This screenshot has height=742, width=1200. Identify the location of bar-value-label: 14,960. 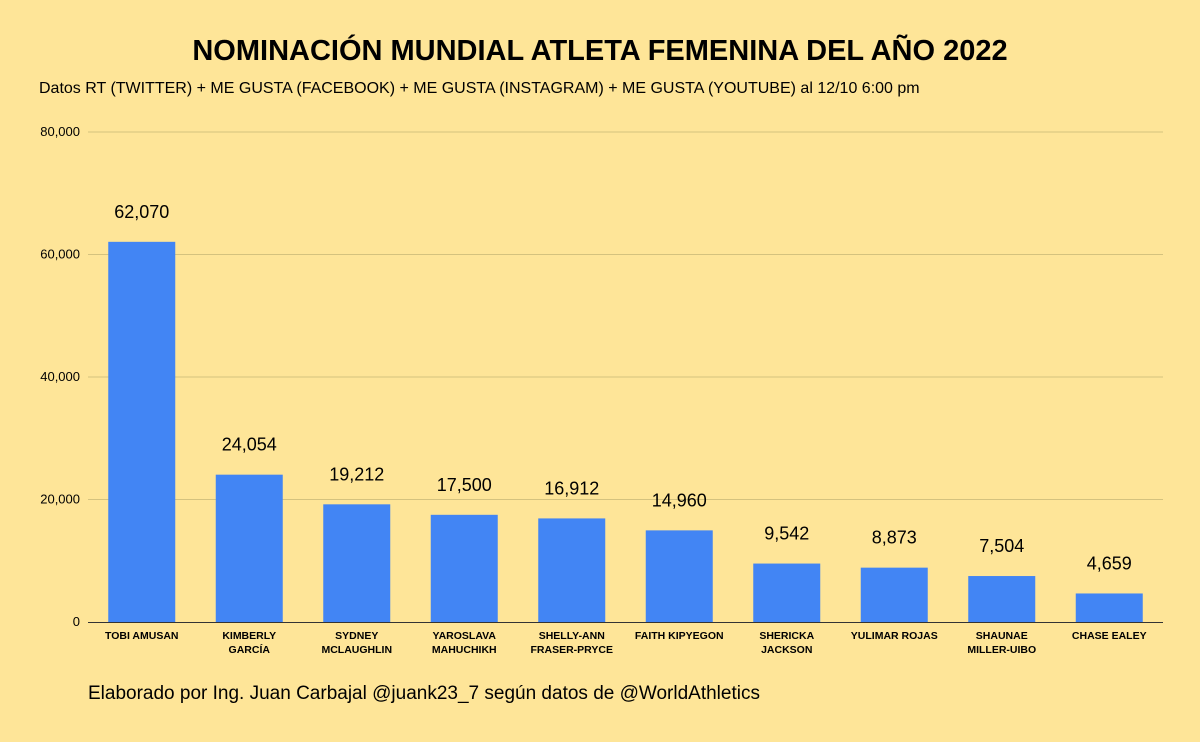
(679, 500).